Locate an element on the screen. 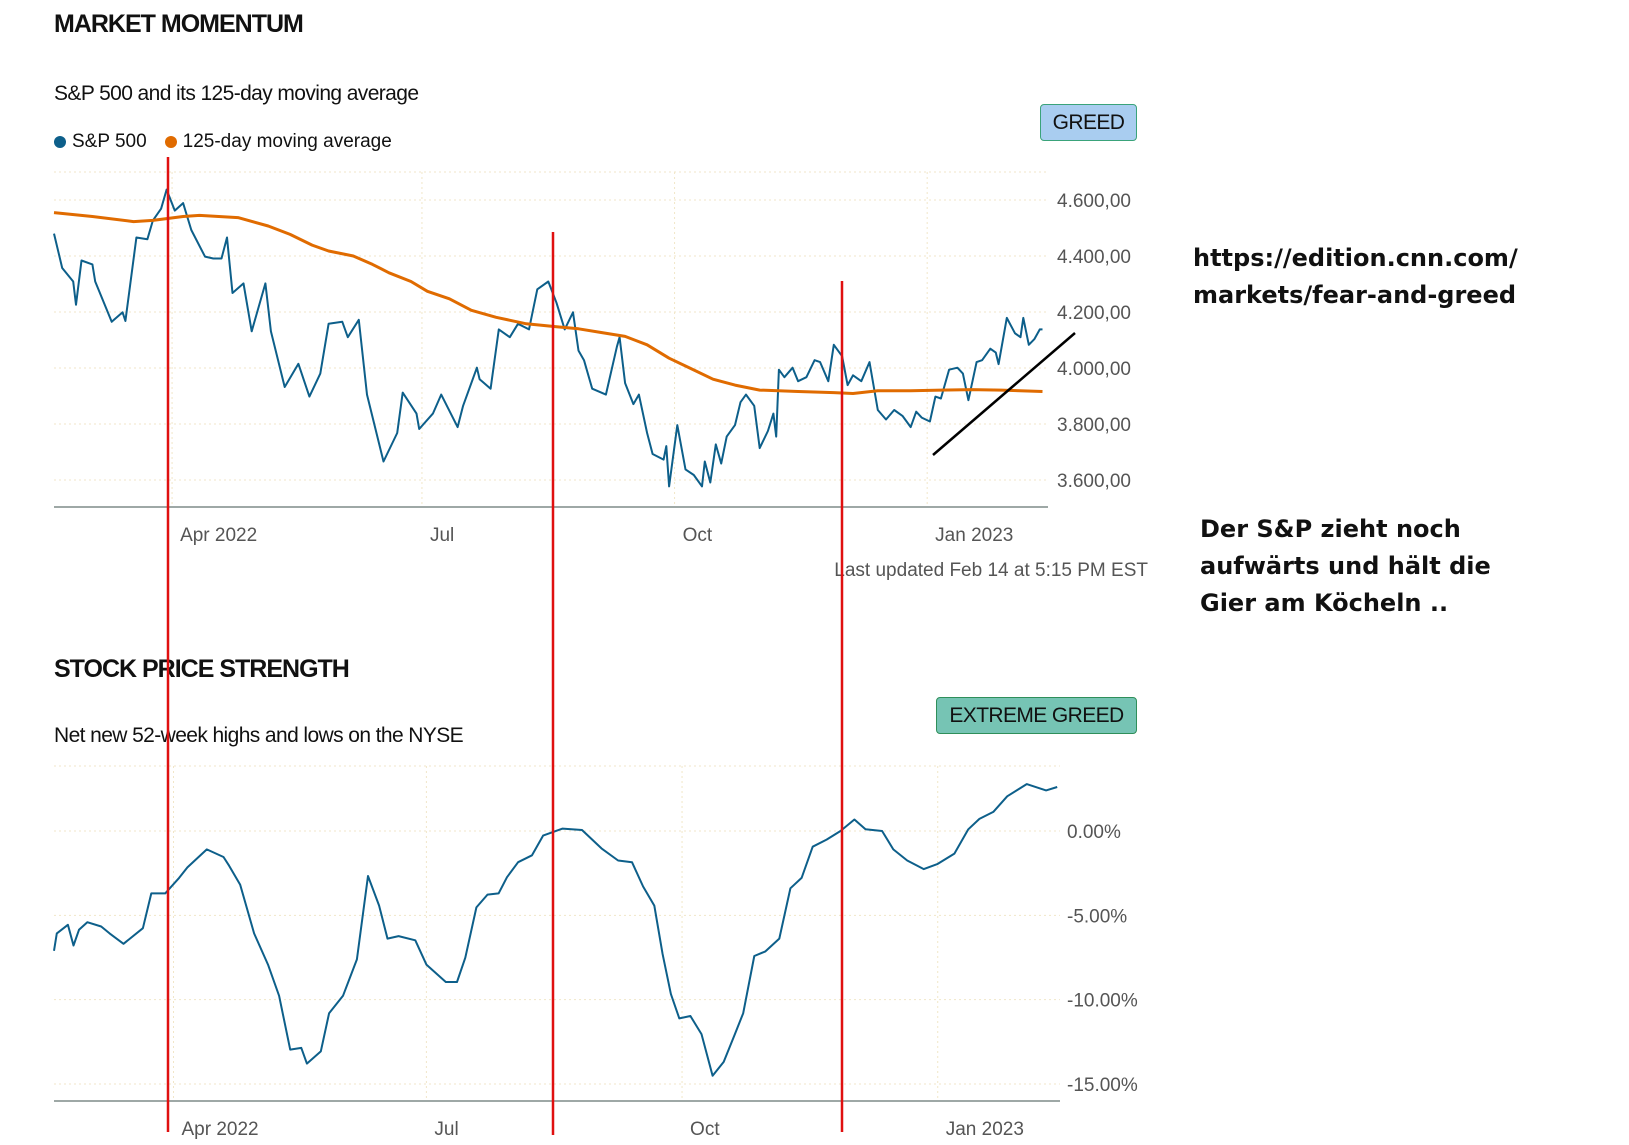 The width and height of the screenshot is (1629, 1145). y-tick-label: 4.200,00 is located at coordinates (1094, 313).